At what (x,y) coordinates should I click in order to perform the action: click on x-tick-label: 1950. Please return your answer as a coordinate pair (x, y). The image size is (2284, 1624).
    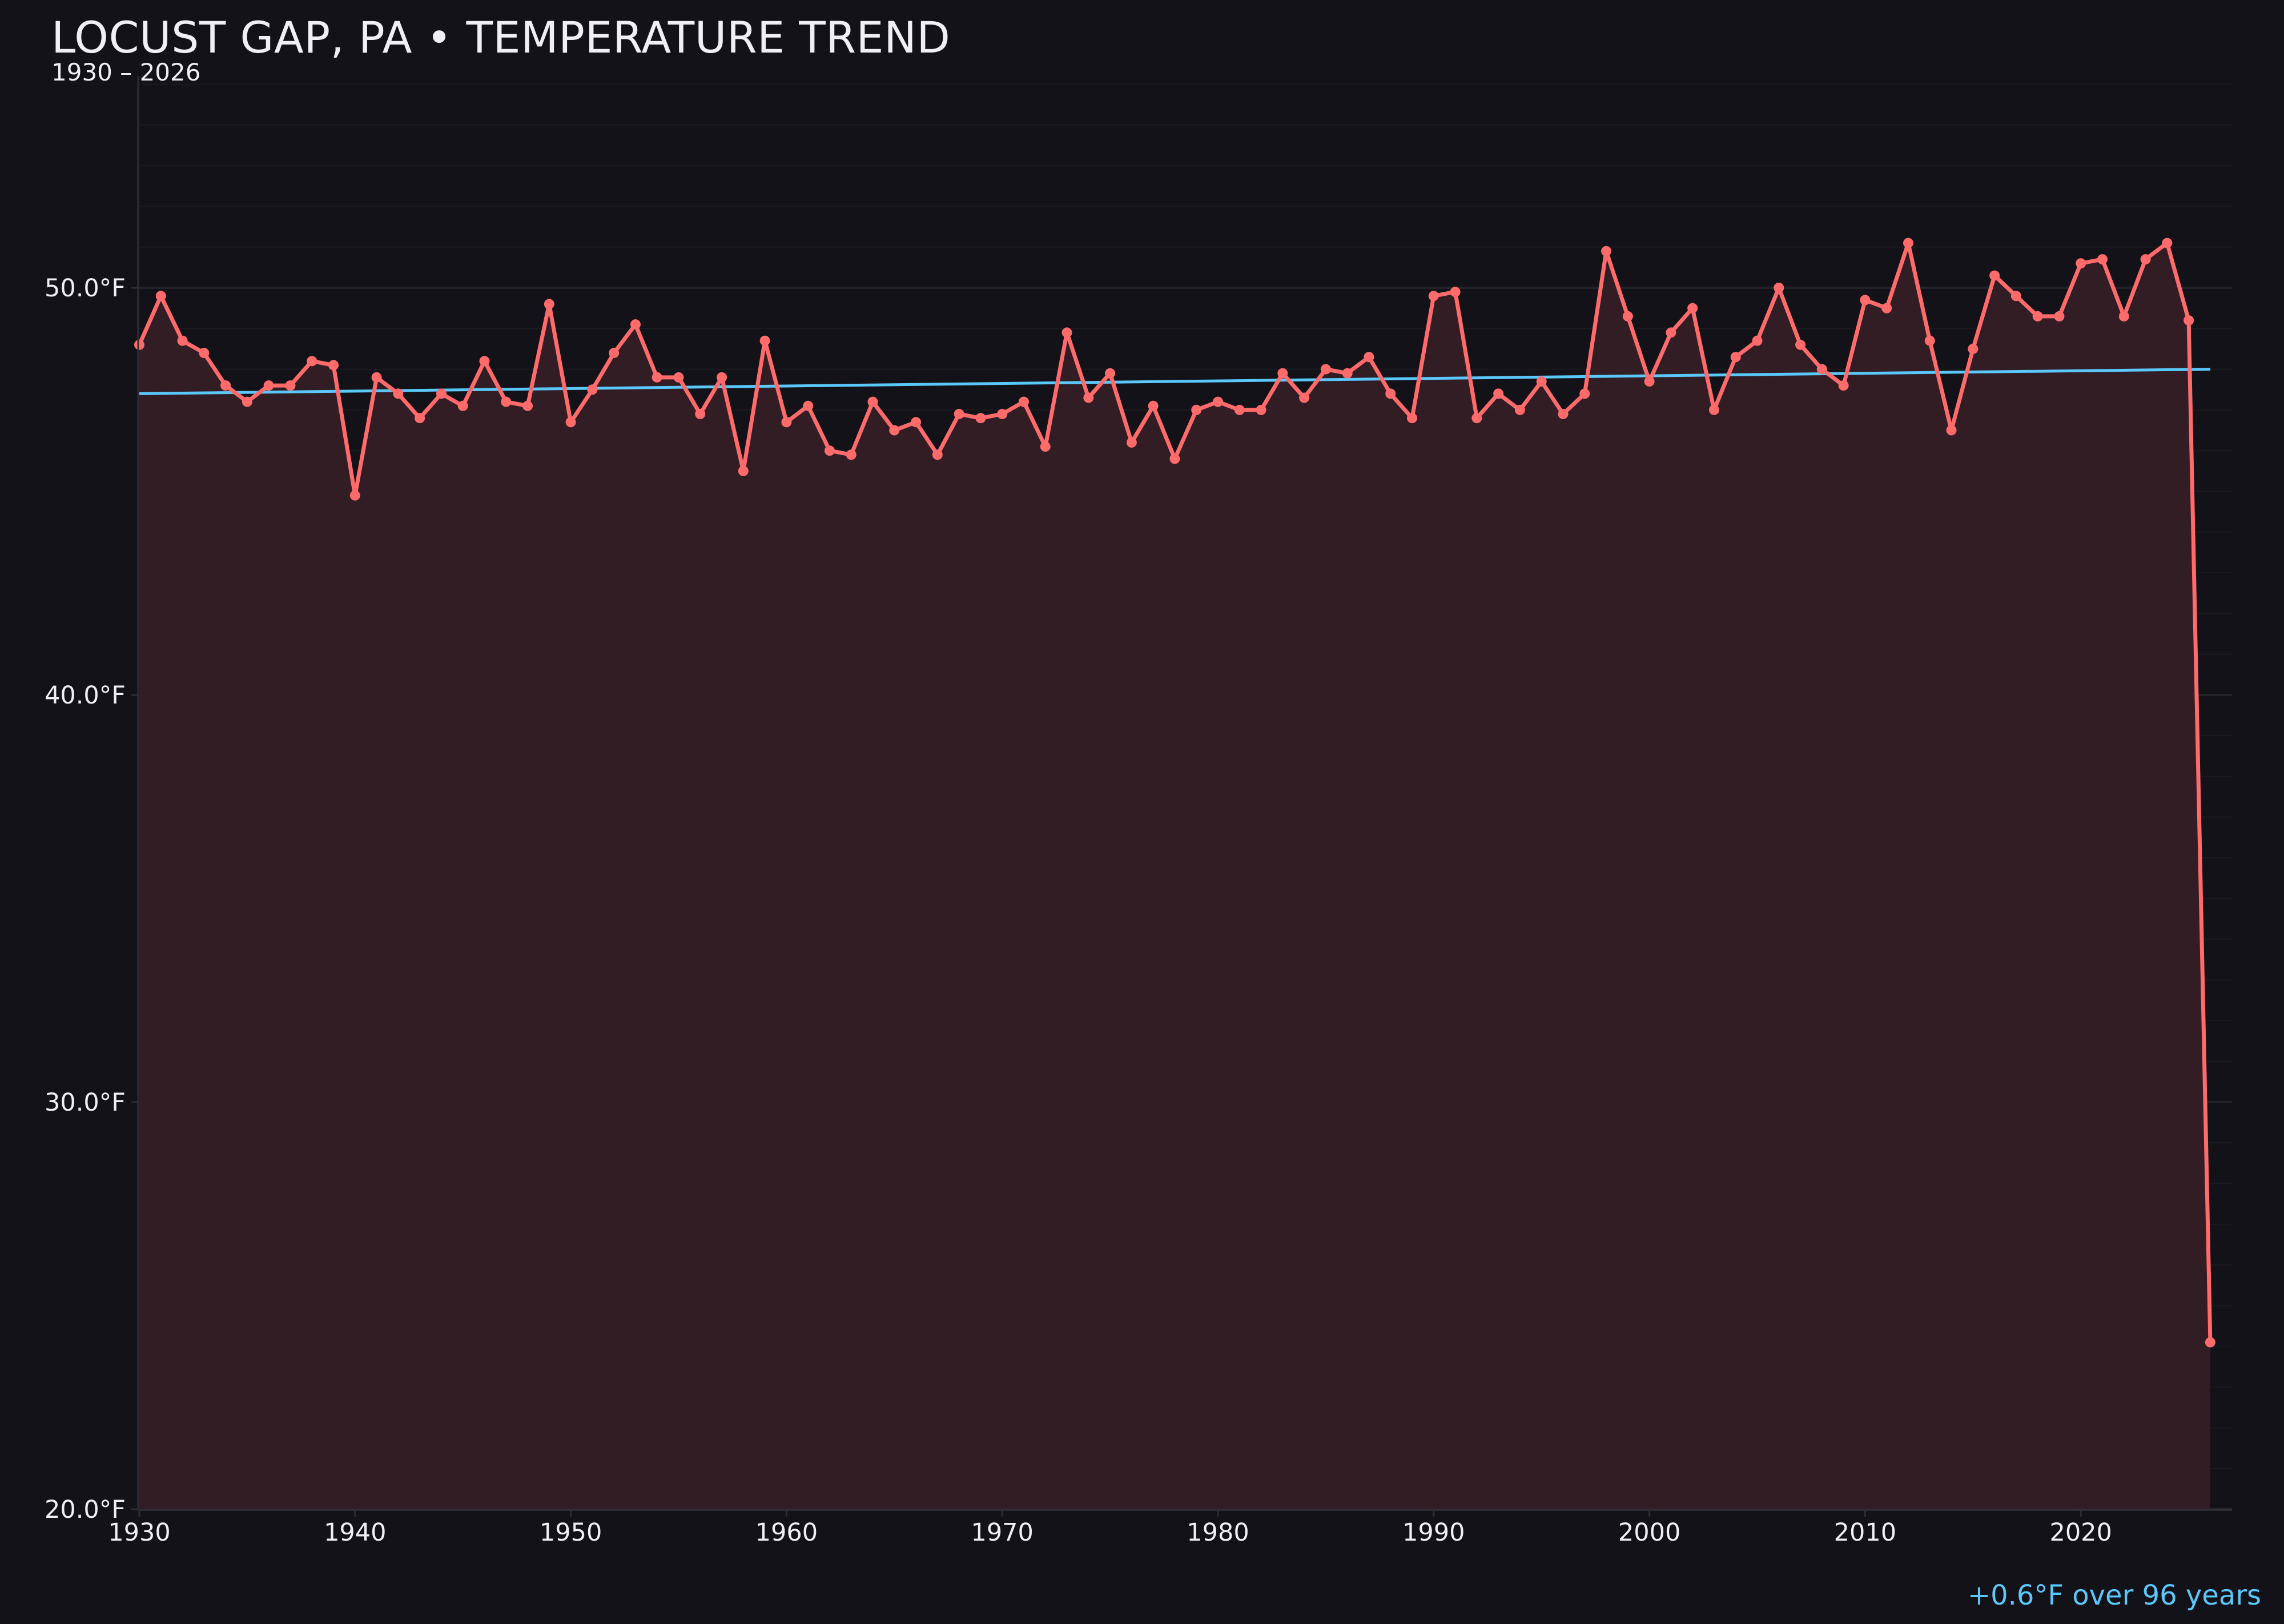
    Looking at the image, I should click on (571, 1532).